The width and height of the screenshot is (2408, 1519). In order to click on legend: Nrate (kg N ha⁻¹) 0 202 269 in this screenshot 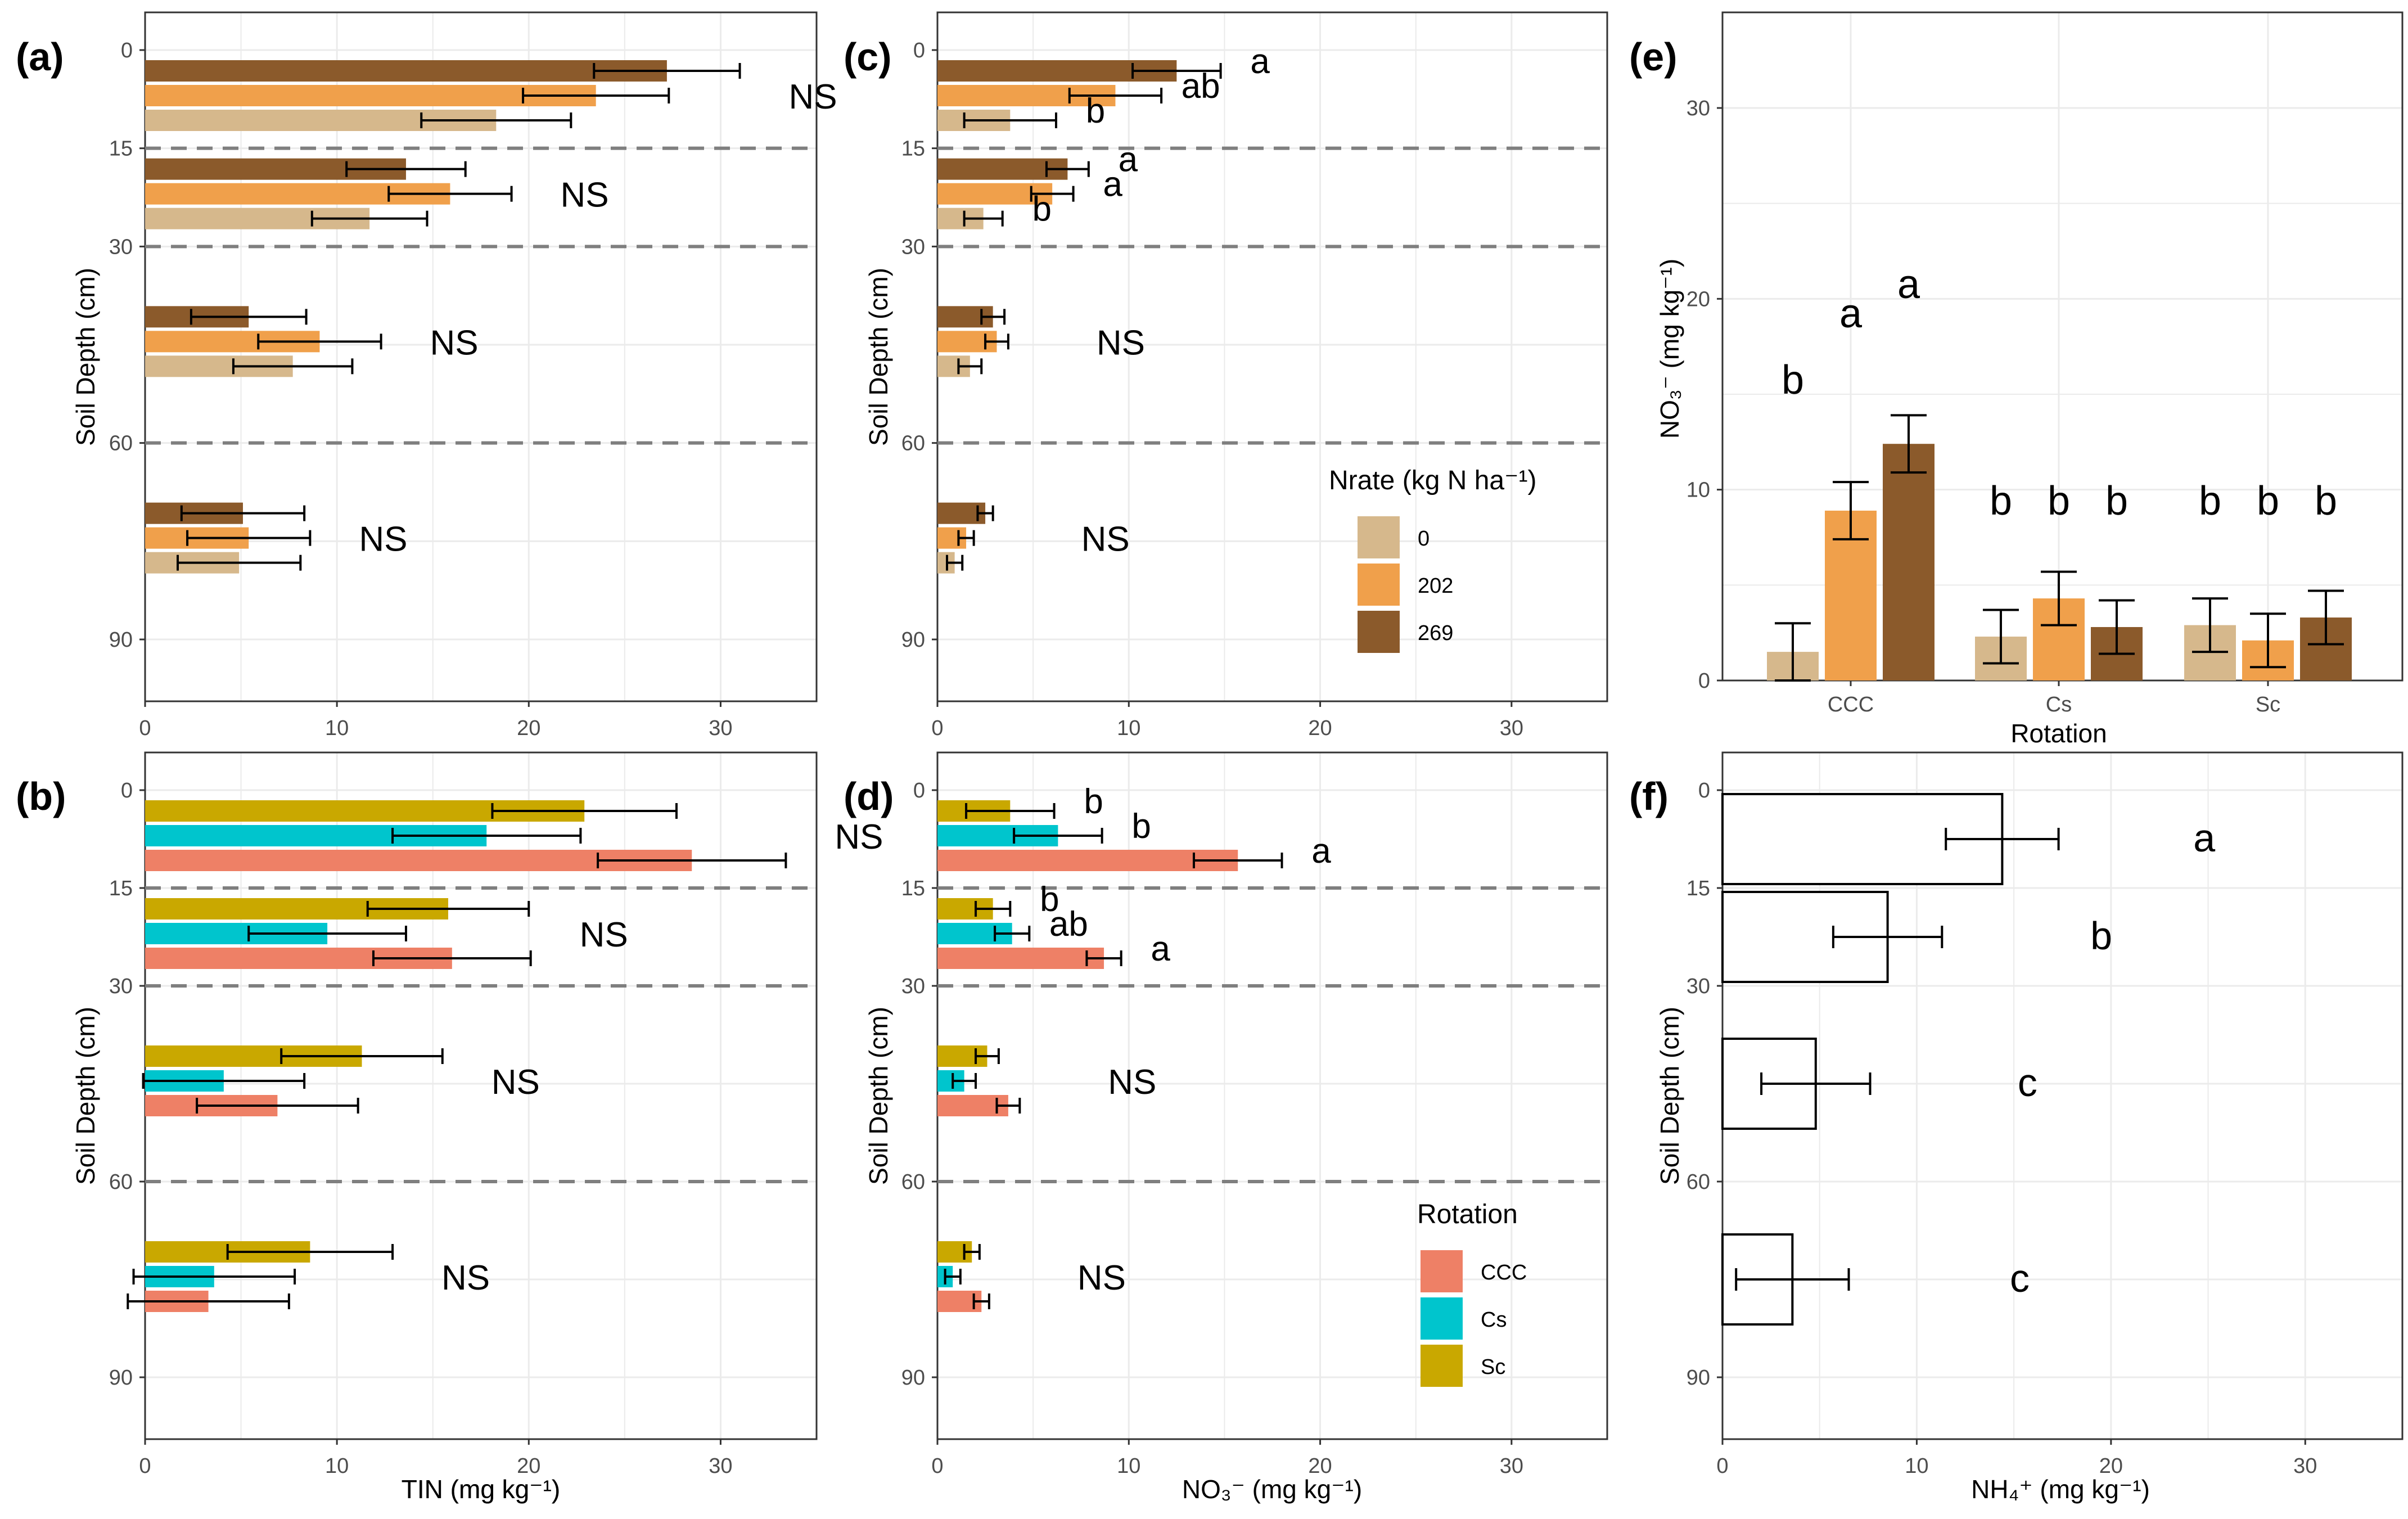, I will do `click(1432, 559)`.